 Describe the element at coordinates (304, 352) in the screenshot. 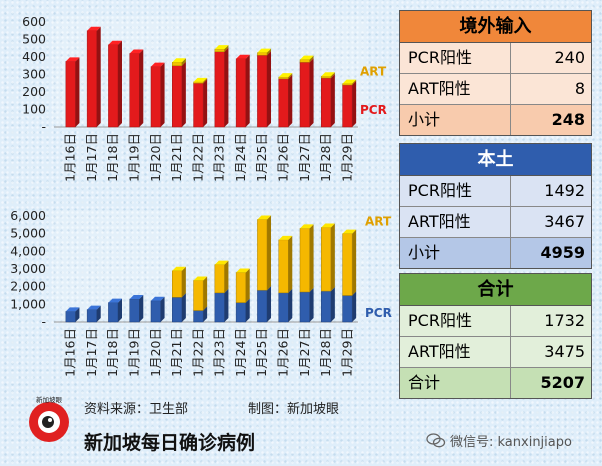

I see `x-tick-label: 1月27日` at that location.